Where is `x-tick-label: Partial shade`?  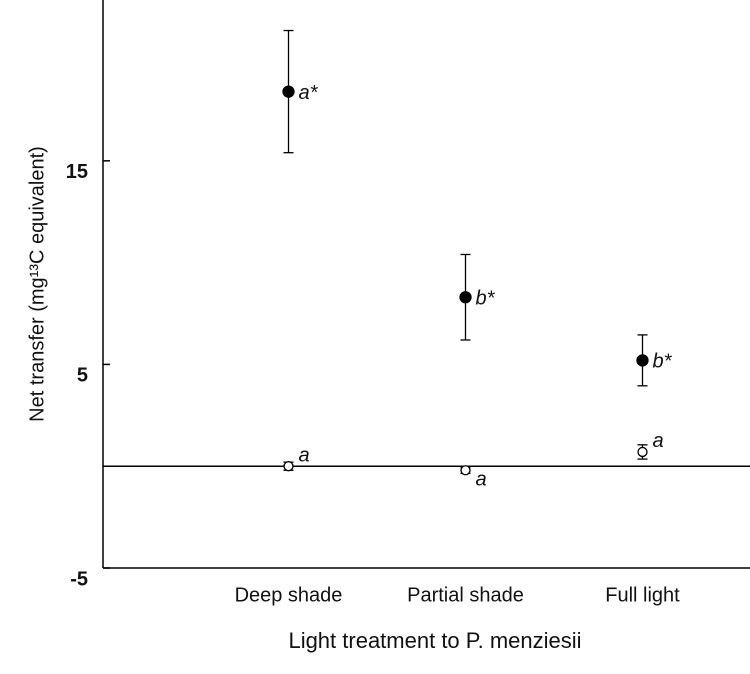 x-tick-label: Partial shade is located at coordinates (465, 595).